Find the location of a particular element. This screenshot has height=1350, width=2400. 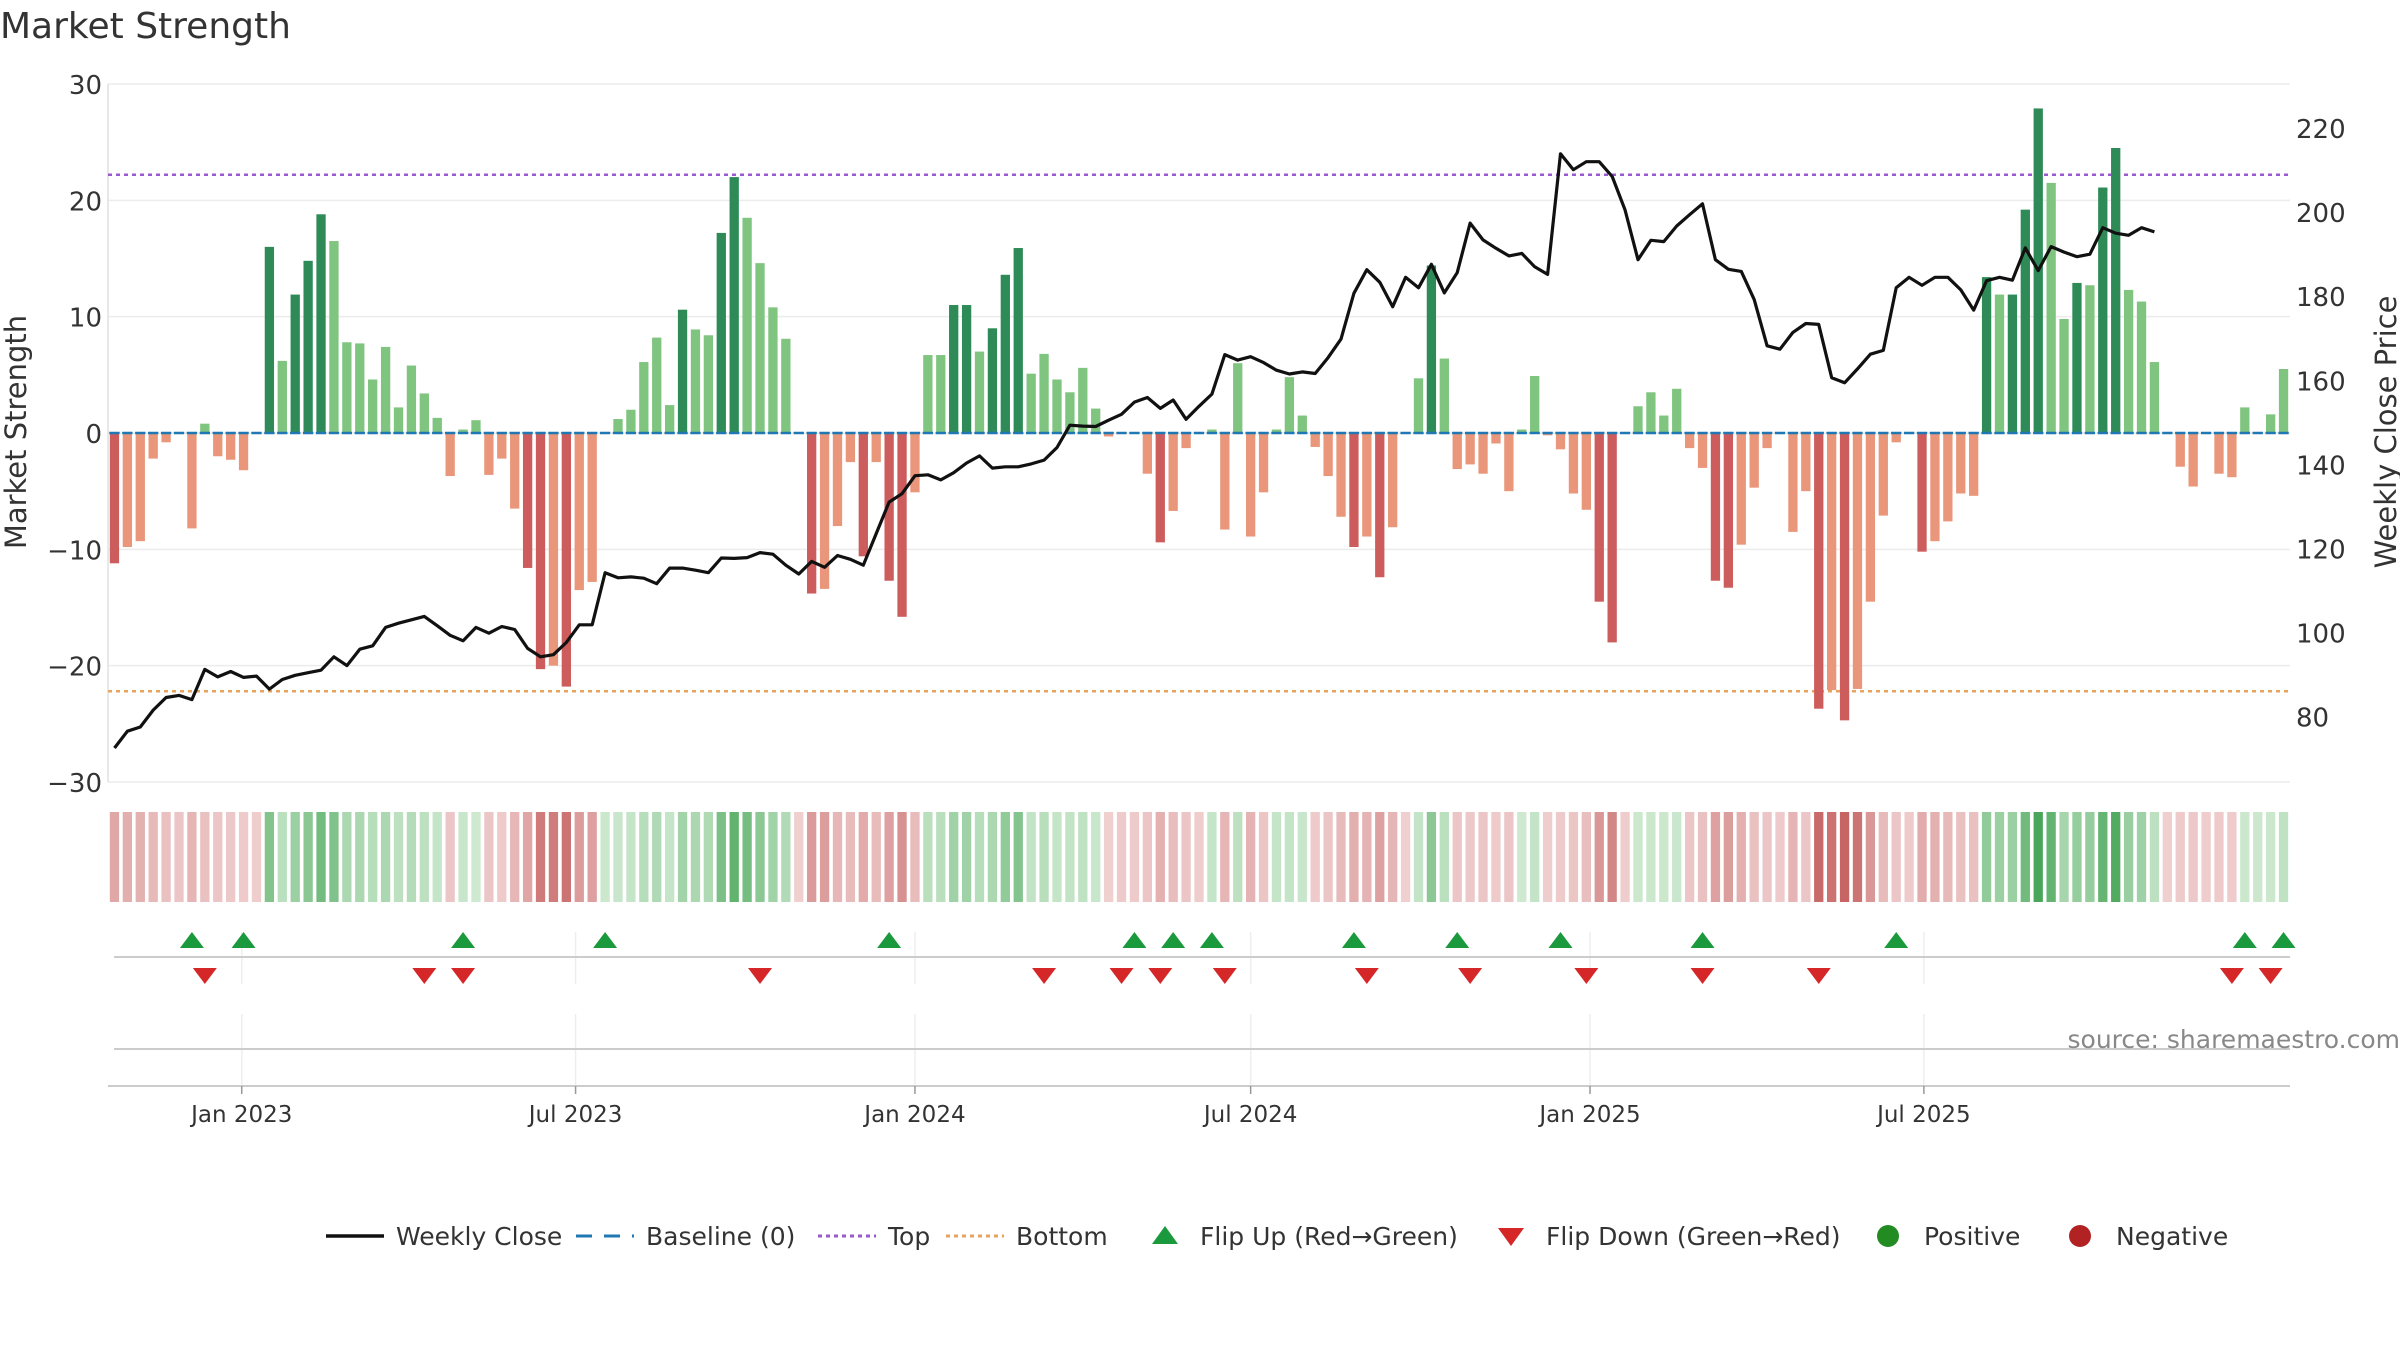

legend-swatch-tri-up is located at coordinates (1165, 1235).